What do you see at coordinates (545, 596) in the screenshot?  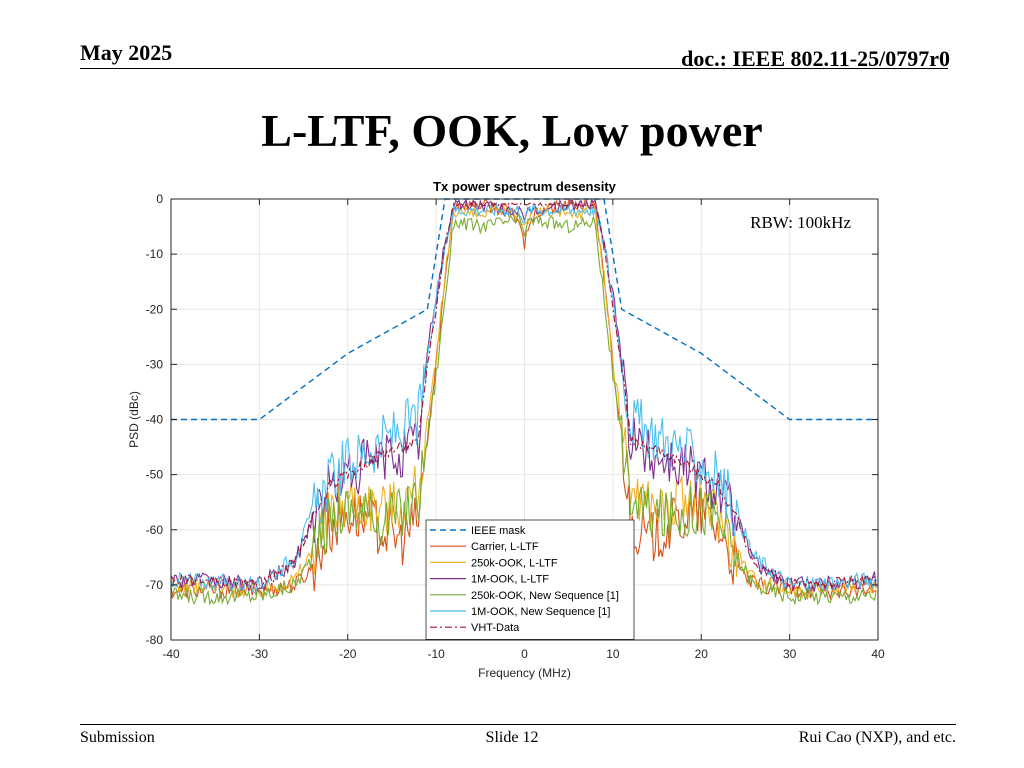 I see `legend-entry: 250k-OOK, New Sequence [1]` at bounding box center [545, 596].